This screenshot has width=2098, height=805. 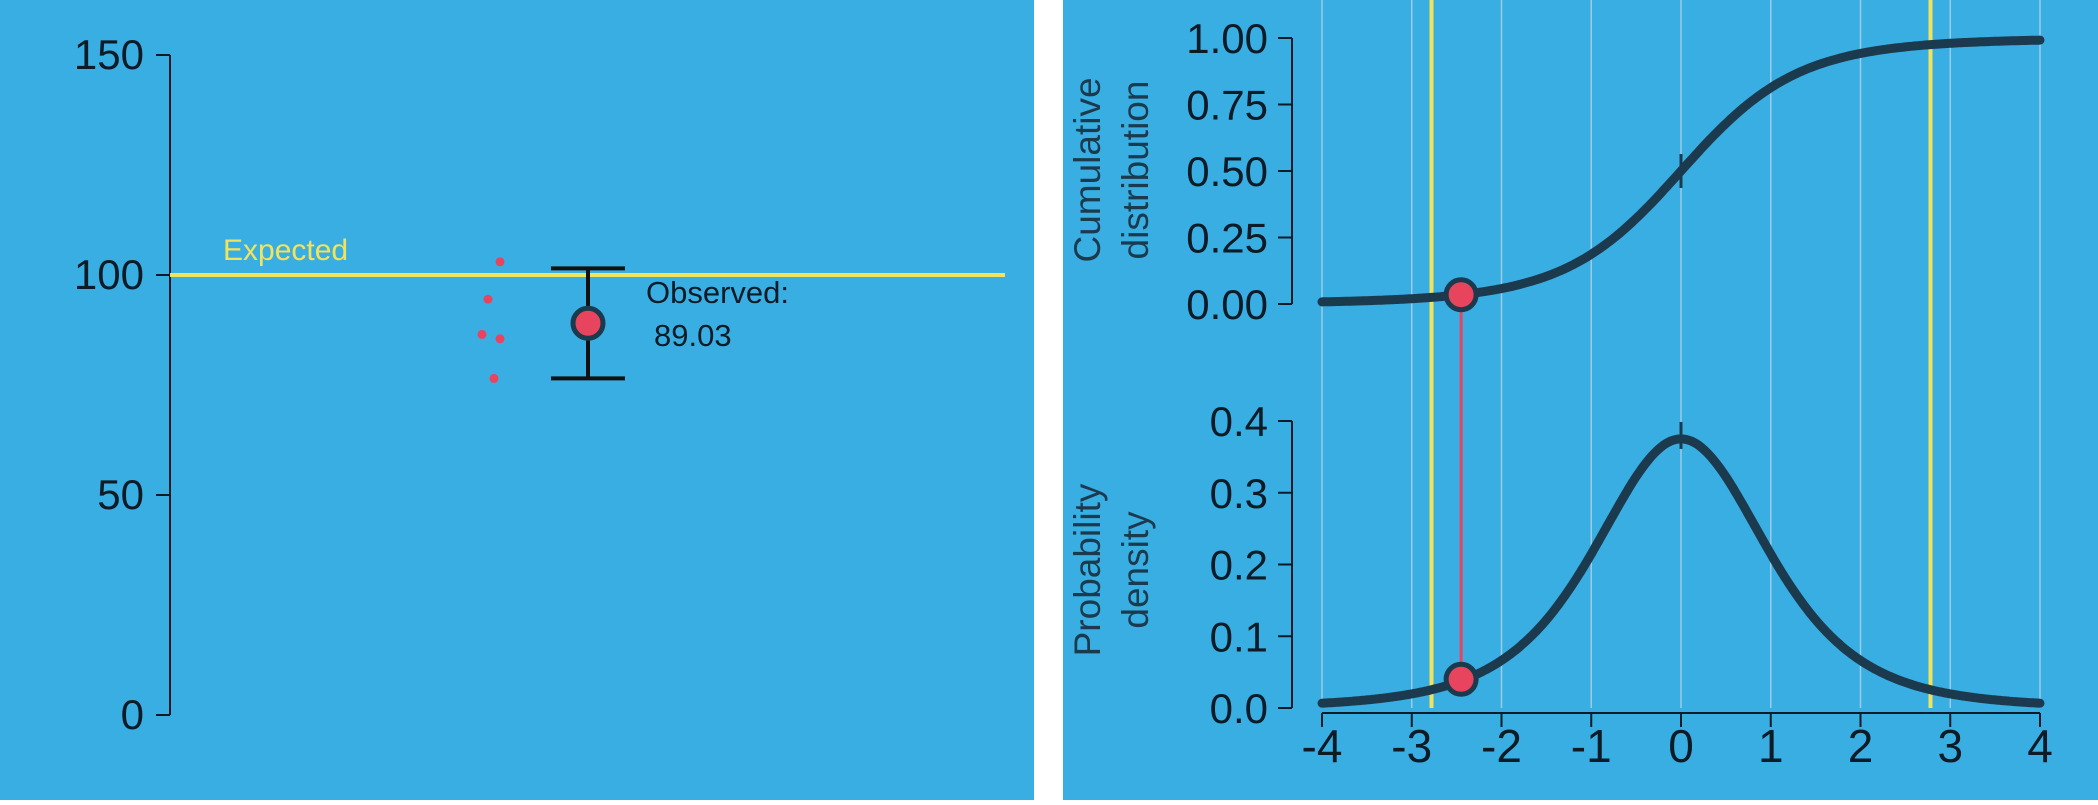 What do you see at coordinates (1227, 304) in the screenshot?
I see `cdf-y-tick-label: 0.00` at bounding box center [1227, 304].